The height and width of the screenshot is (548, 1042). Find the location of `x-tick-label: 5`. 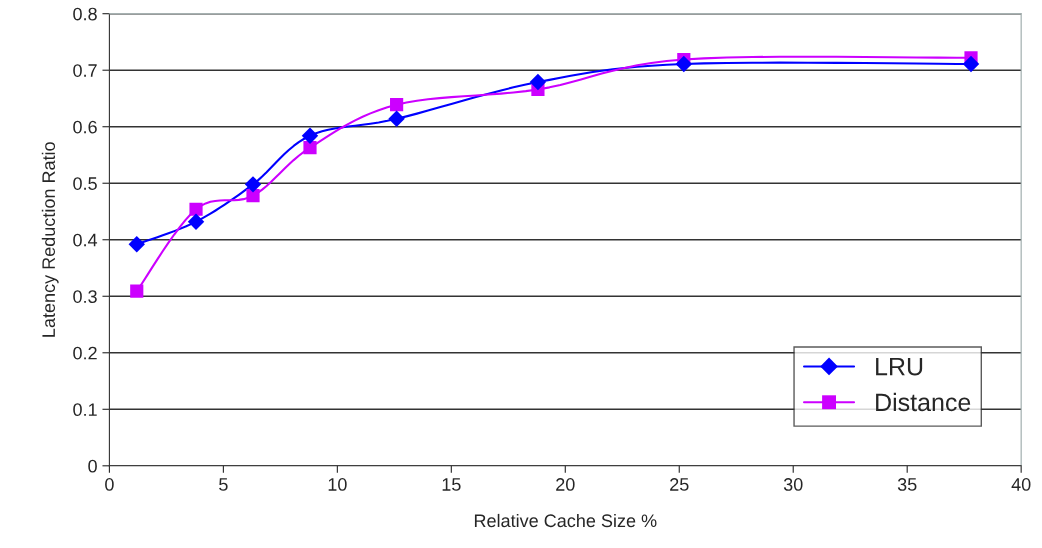

x-tick-label: 5 is located at coordinates (223, 484).